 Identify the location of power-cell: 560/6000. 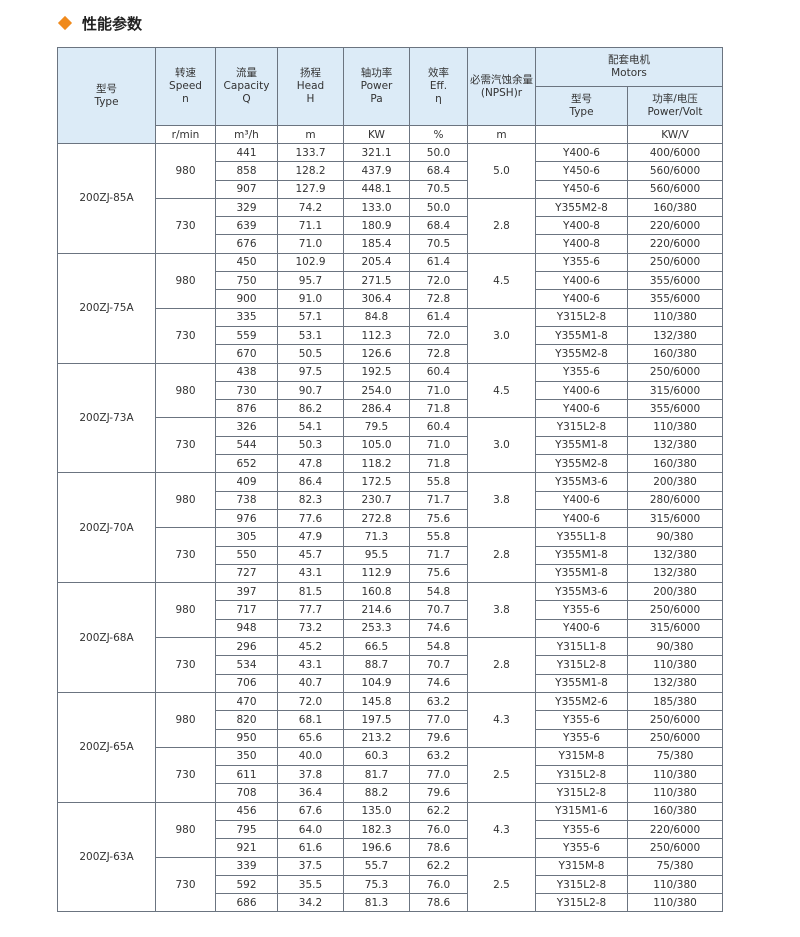
(675, 171).